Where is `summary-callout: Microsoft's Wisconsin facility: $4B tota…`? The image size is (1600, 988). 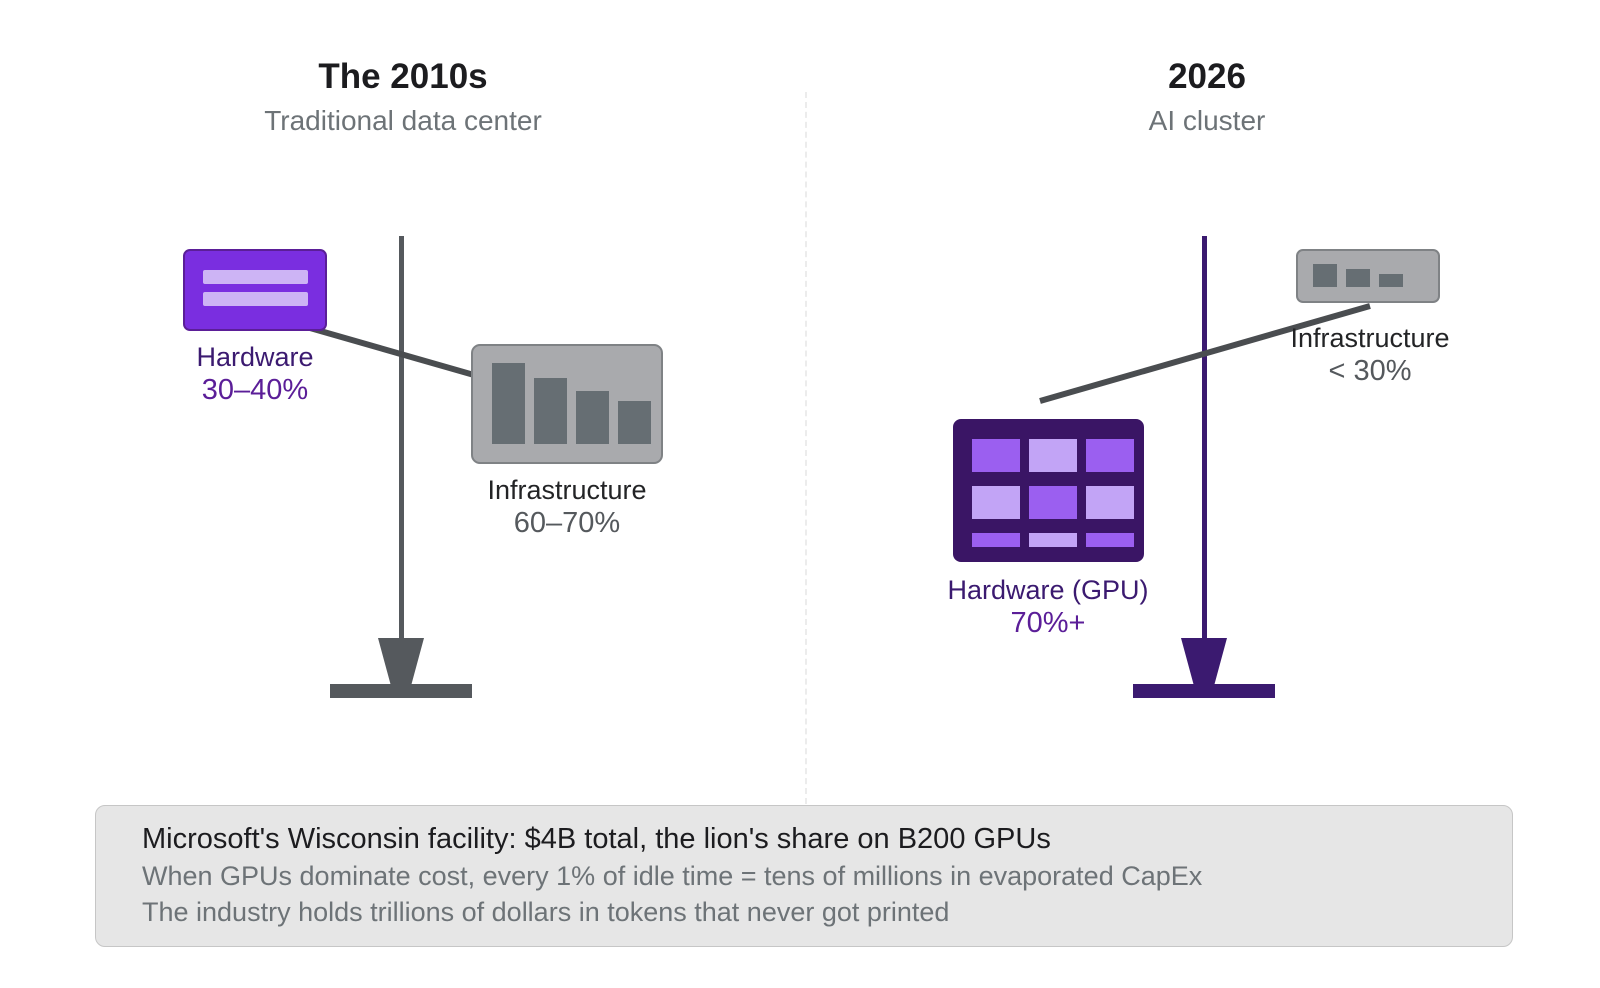 summary-callout: Microsoft's Wisconsin facility: $4B tota… is located at coordinates (804, 876).